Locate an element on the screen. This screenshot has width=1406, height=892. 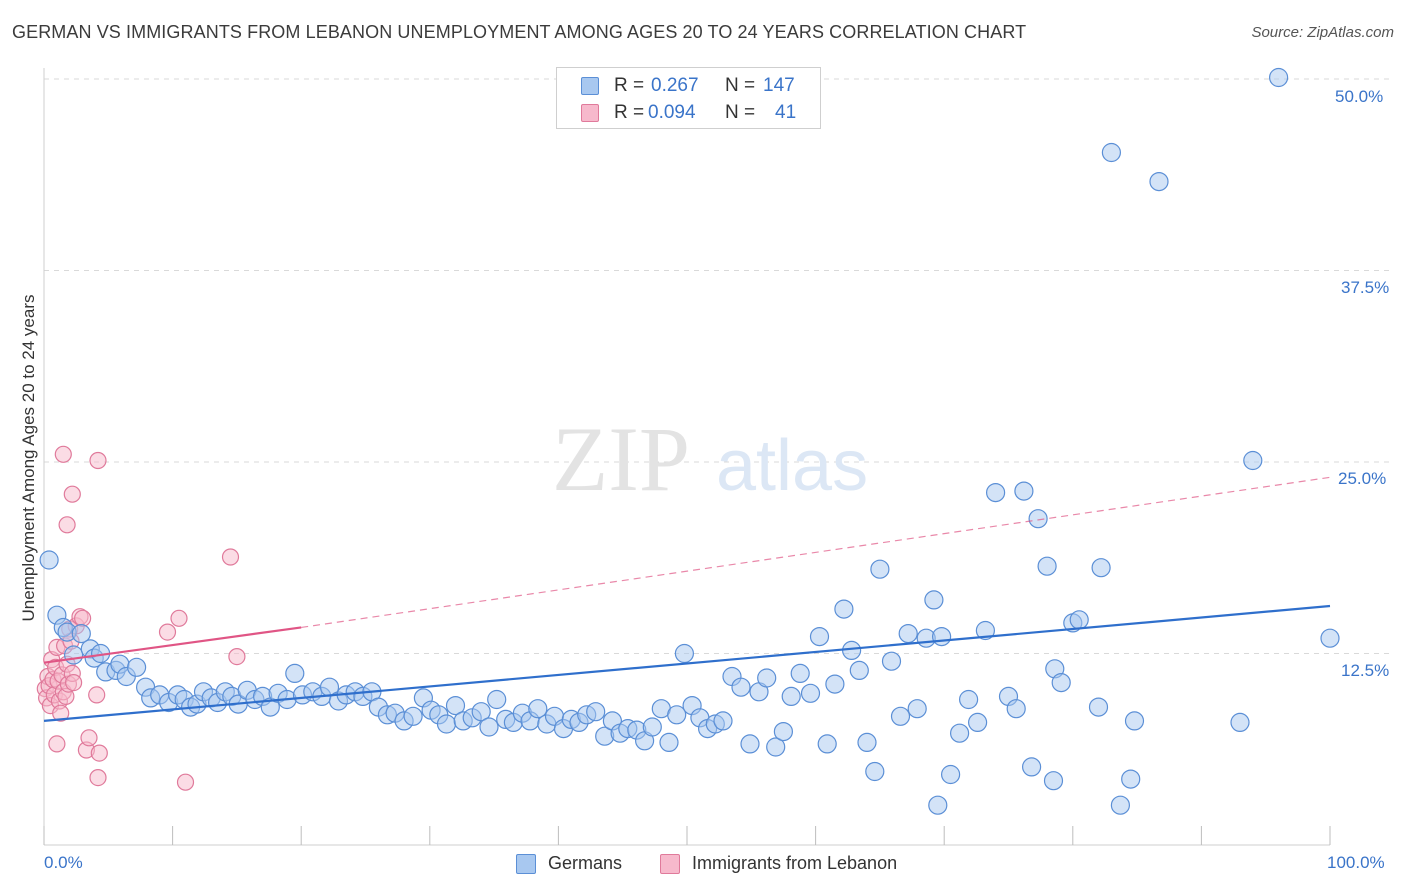
watermark-zip: ZIP is located at coordinates (621, 459).